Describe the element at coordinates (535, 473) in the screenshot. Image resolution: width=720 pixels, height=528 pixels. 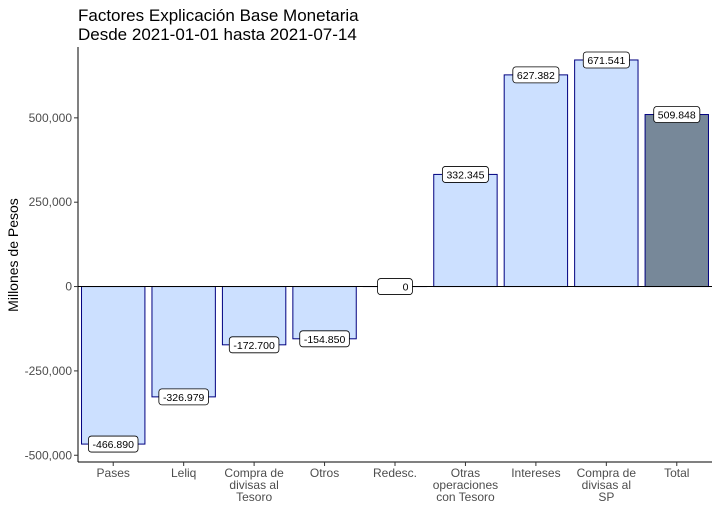
I see `x-tick-label: Intereses` at that location.